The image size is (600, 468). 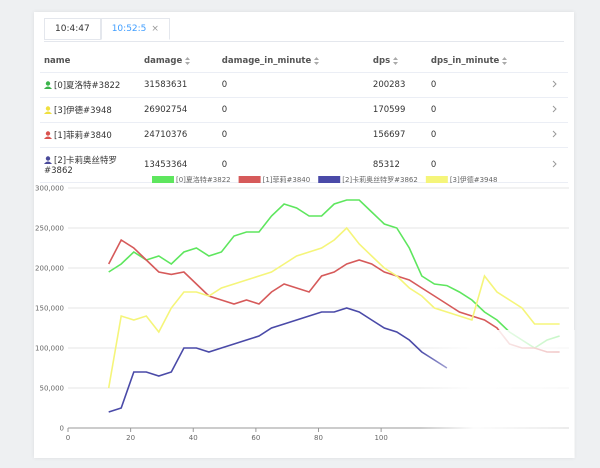 I want to click on column-label: dps_in_minute, so click(x=465, y=61).